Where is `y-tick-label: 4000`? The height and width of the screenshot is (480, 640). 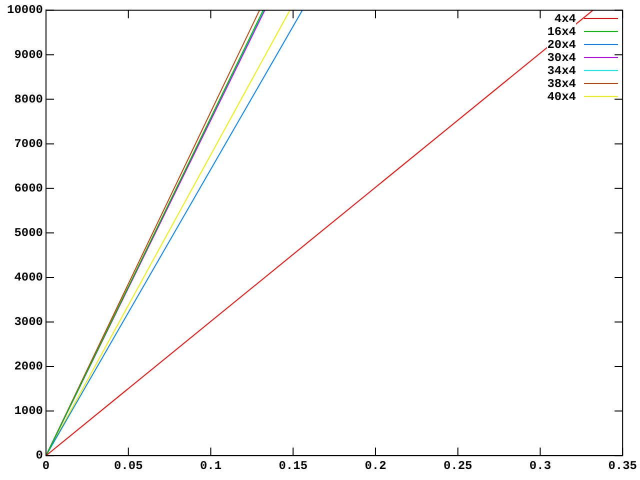
y-tick-label: 4000 is located at coordinates (29, 277).